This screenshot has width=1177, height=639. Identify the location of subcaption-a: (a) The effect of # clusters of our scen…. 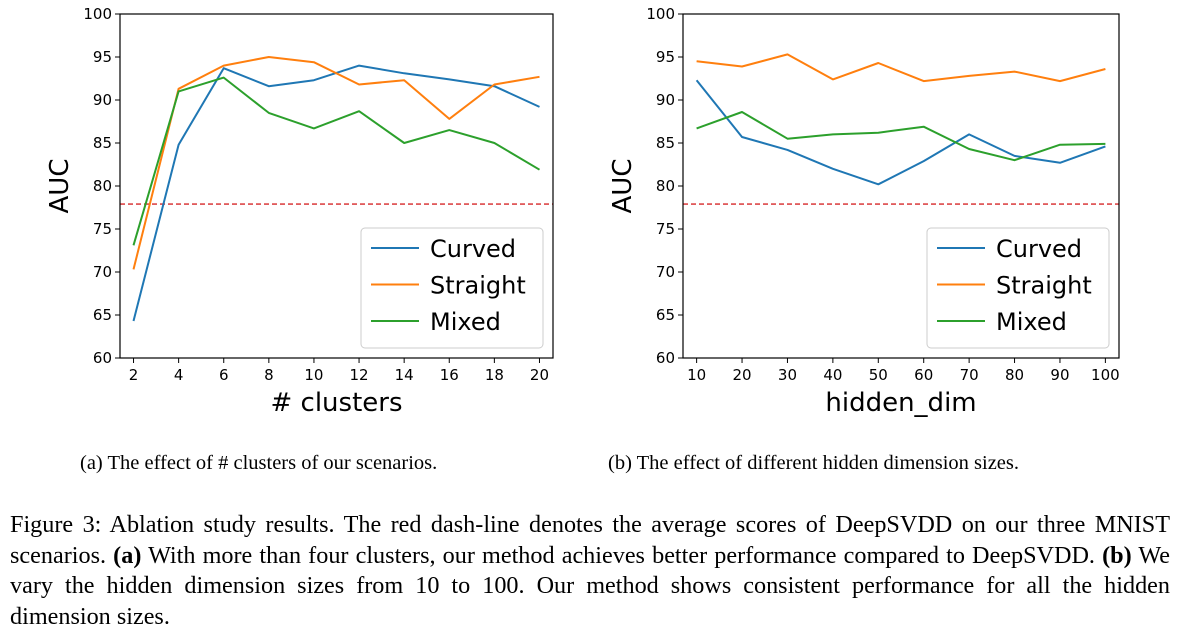
(259, 463).